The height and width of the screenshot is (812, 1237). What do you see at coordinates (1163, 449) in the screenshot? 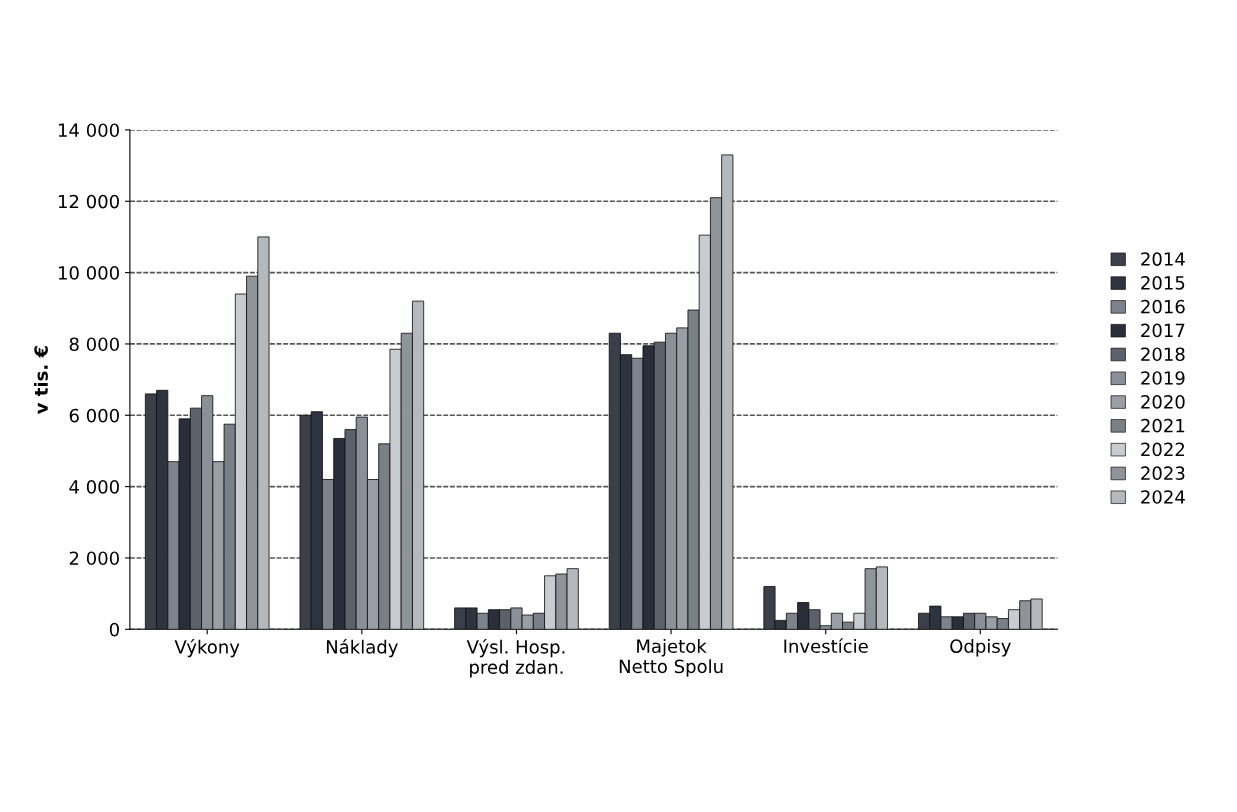
I see `legend-label: 2022` at bounding box center [1163, 449].